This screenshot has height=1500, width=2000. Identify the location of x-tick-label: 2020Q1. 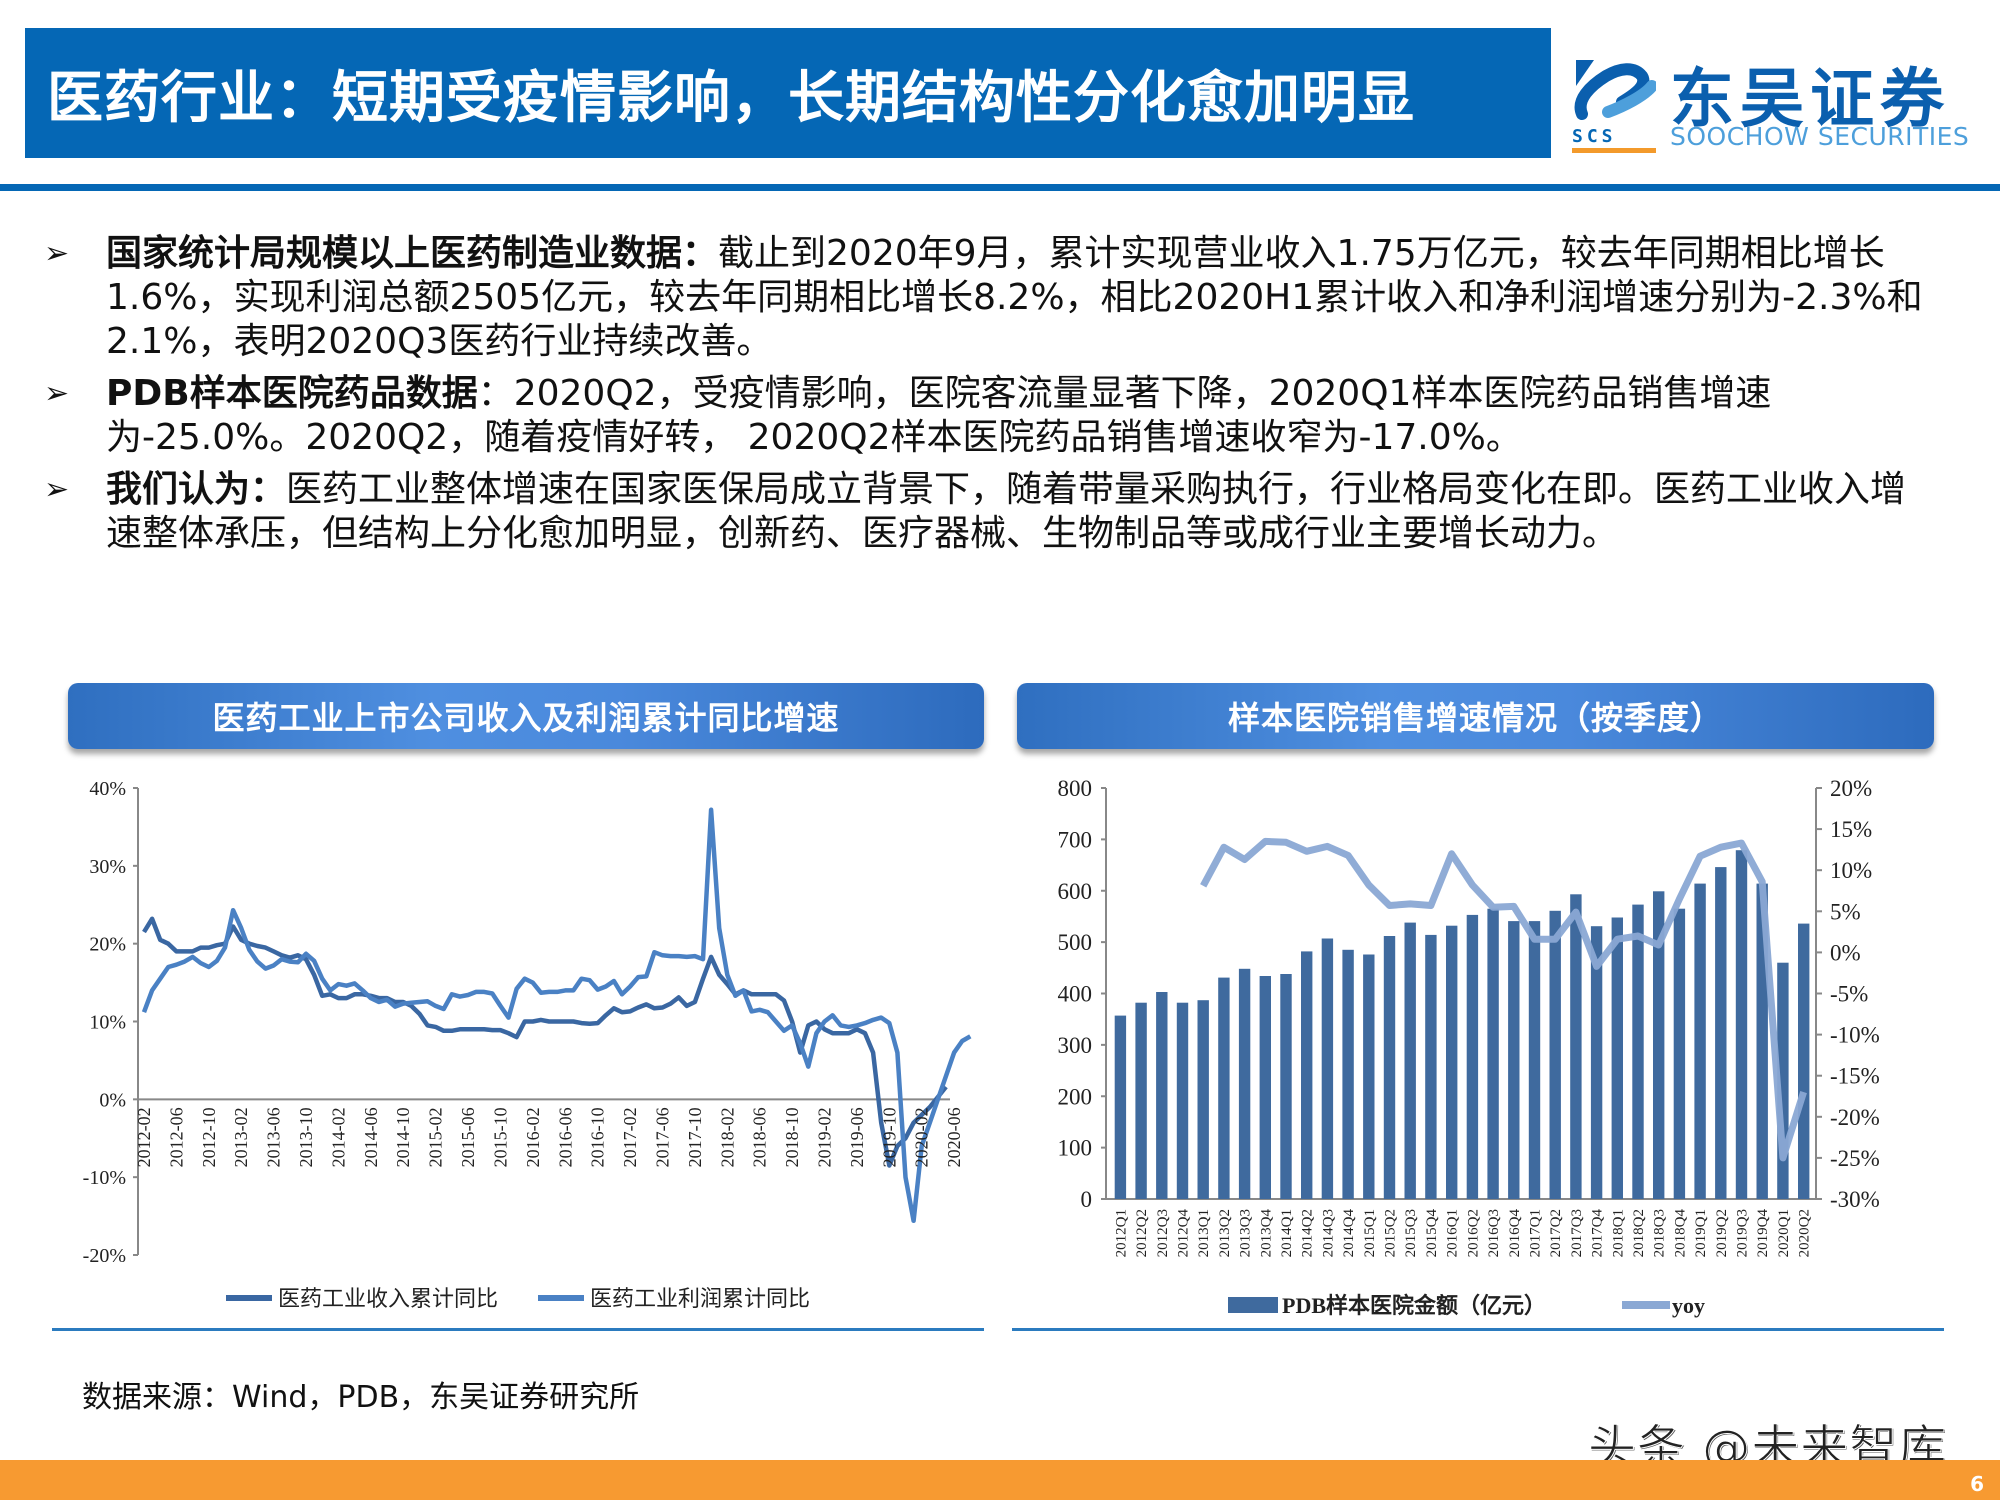
(1784, 1233).